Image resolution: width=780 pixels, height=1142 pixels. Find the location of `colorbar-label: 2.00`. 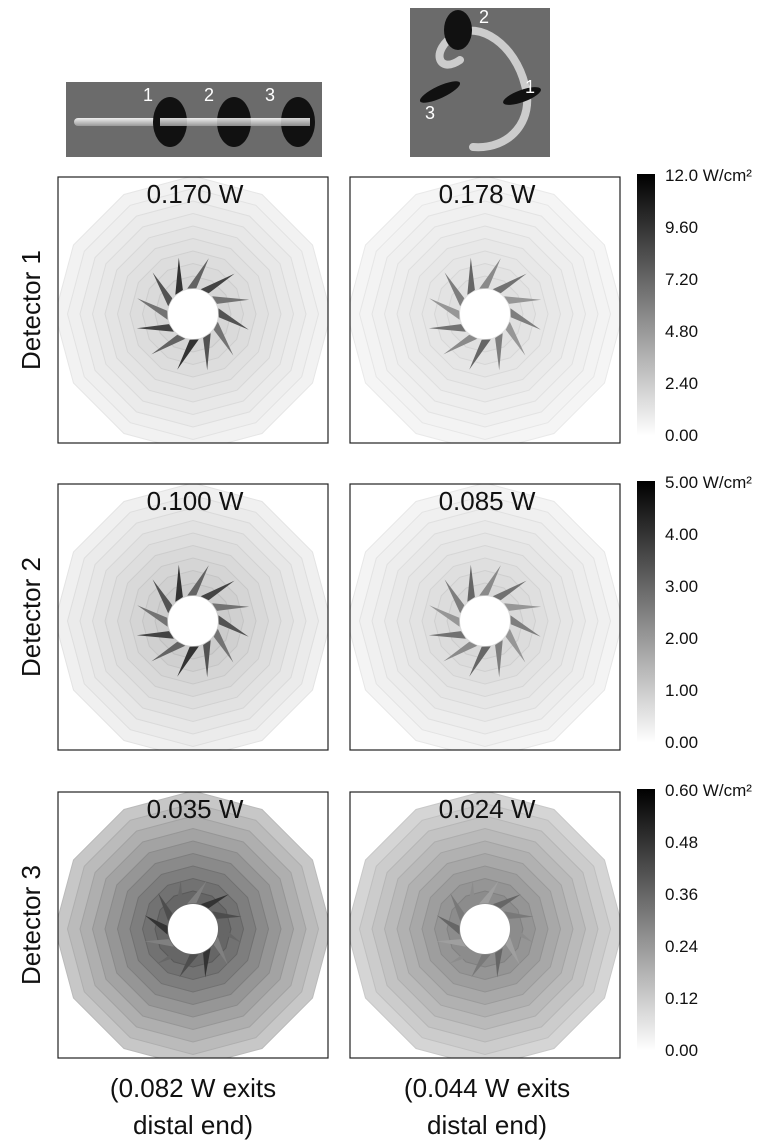

colorbar-label: 2.00 is located at coordinates (681, 638).